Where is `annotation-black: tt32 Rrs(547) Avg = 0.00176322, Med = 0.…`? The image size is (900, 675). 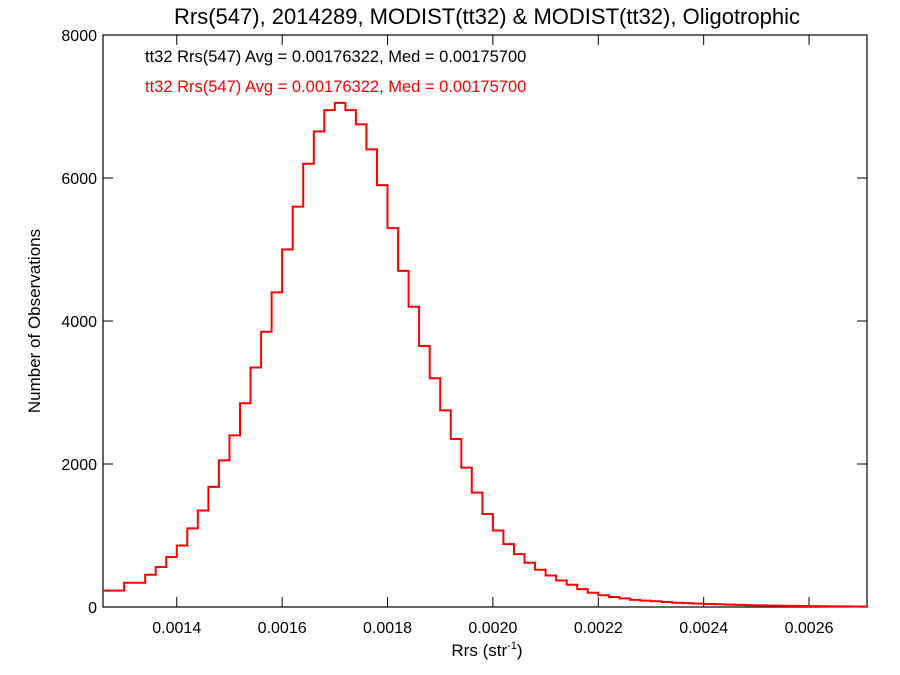 annotation-black: tt32 Rrs(547) Avg = 0.00176322, Med = 0.… is located at coordinates (335, 57).